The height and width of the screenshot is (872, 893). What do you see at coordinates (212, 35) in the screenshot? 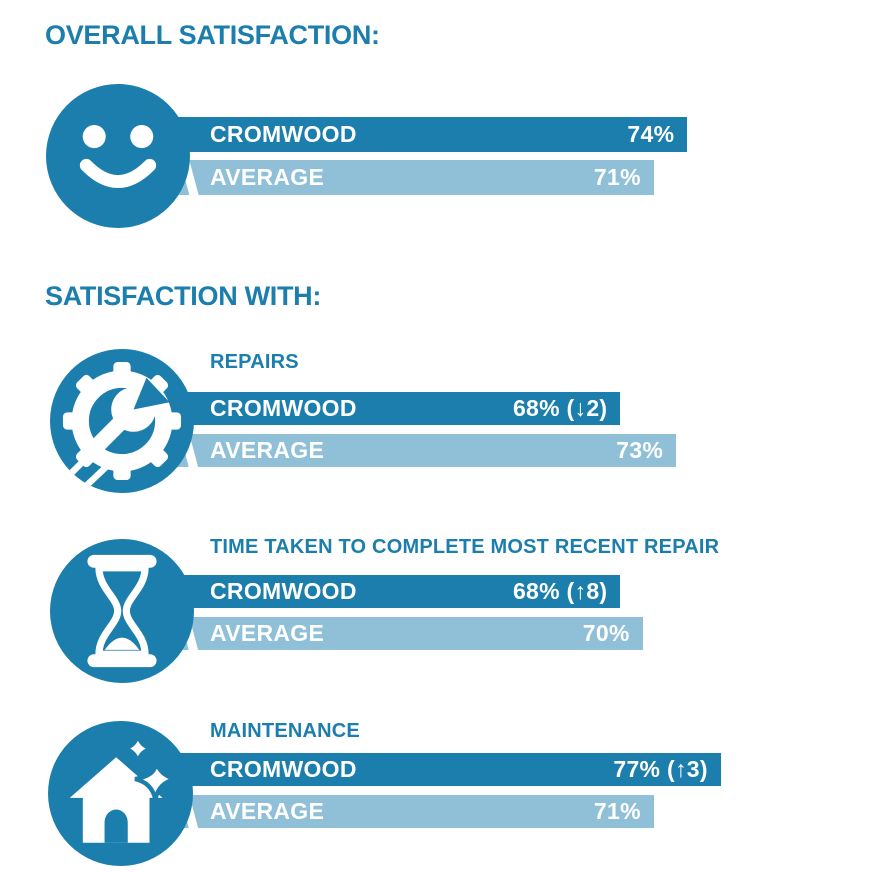
I see `heading-overall-satisfaction: OVERALL SATISFACTION:` at bounding box center [212, 35].